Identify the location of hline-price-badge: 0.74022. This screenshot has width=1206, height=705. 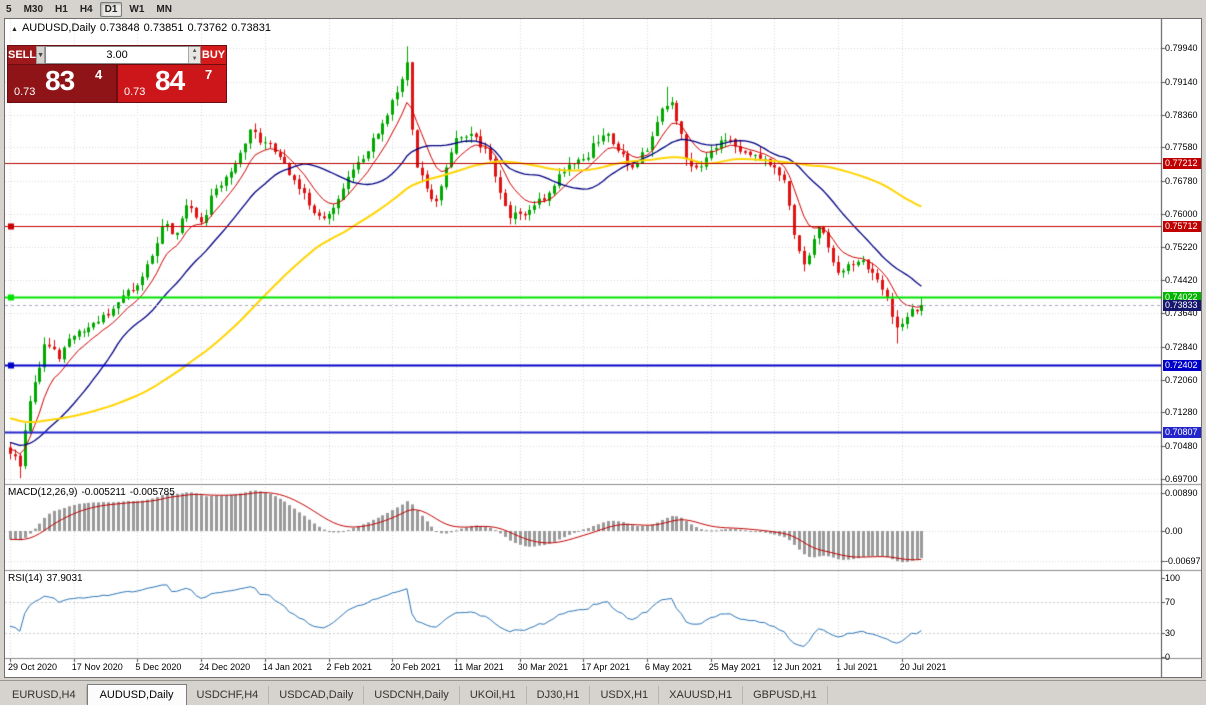
(1182, 297).